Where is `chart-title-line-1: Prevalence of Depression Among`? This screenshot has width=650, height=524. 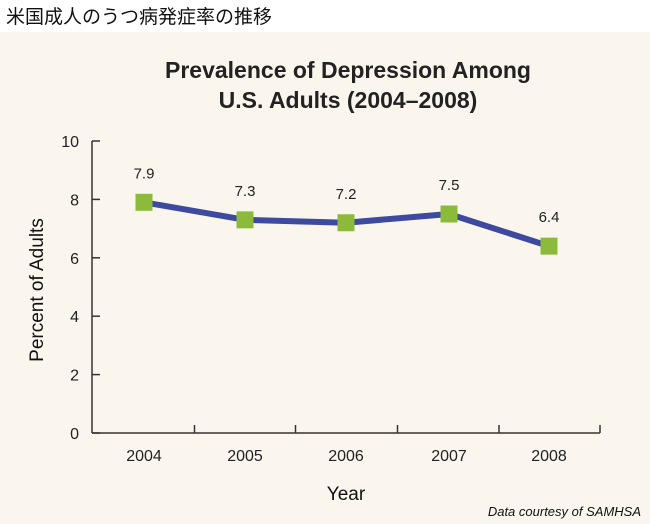
chart-title-line-1: Prevalence of Depression Among is located at coordinates (348, 70).